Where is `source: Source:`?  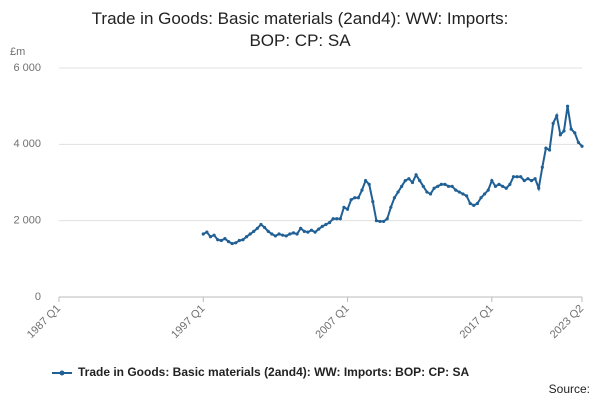 source: Source: is located at coordinates (569, 389).